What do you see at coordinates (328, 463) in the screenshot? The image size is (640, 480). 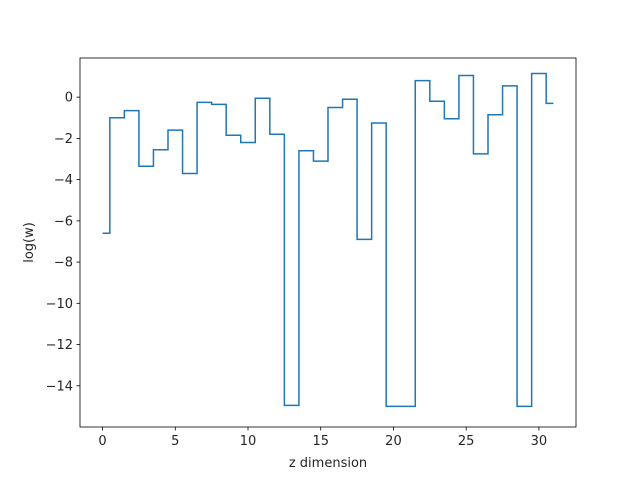 I see `x-axis-label: z dimension` at bounding box center [328, 463].